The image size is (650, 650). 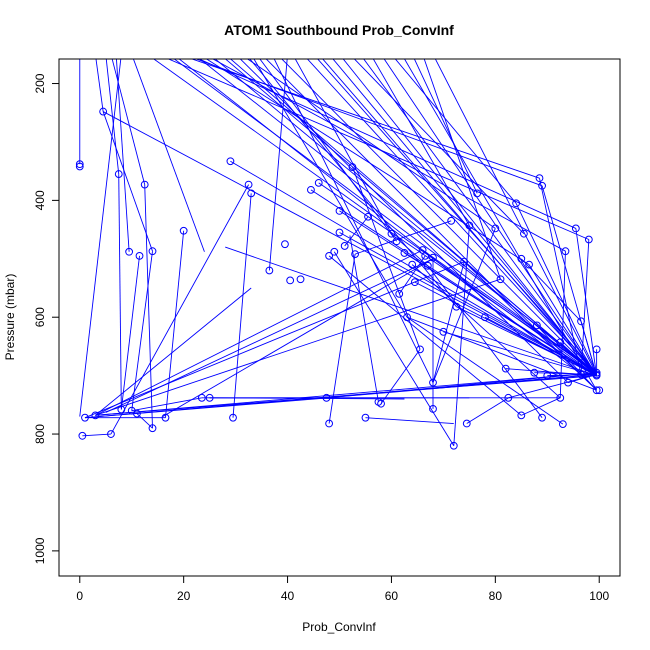 What do you see at coordinates (339, 627) in the screenshot?
I see `x-axis-label: Prob_ConvInf` at bounding box center [339, 627].